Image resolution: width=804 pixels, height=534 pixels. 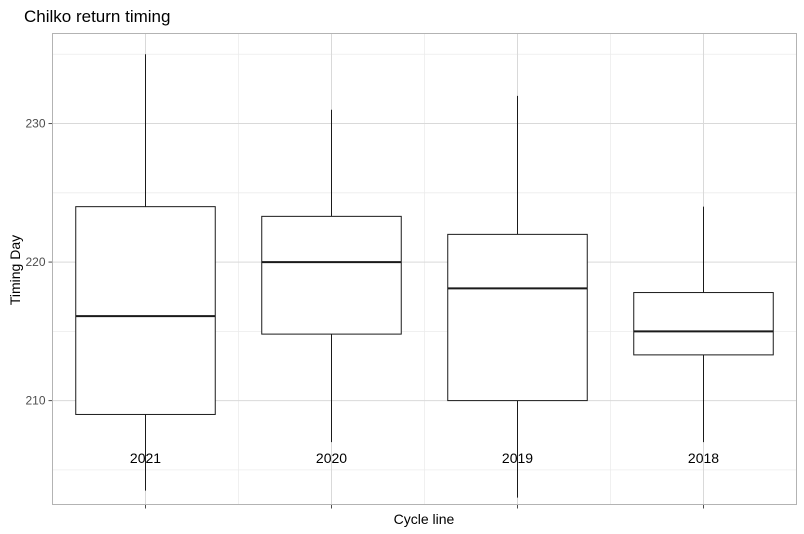 What do you see at coordinates (517, 458) in the screenshot?
I see `category-label: 2019` at bounding box center [517, 458].